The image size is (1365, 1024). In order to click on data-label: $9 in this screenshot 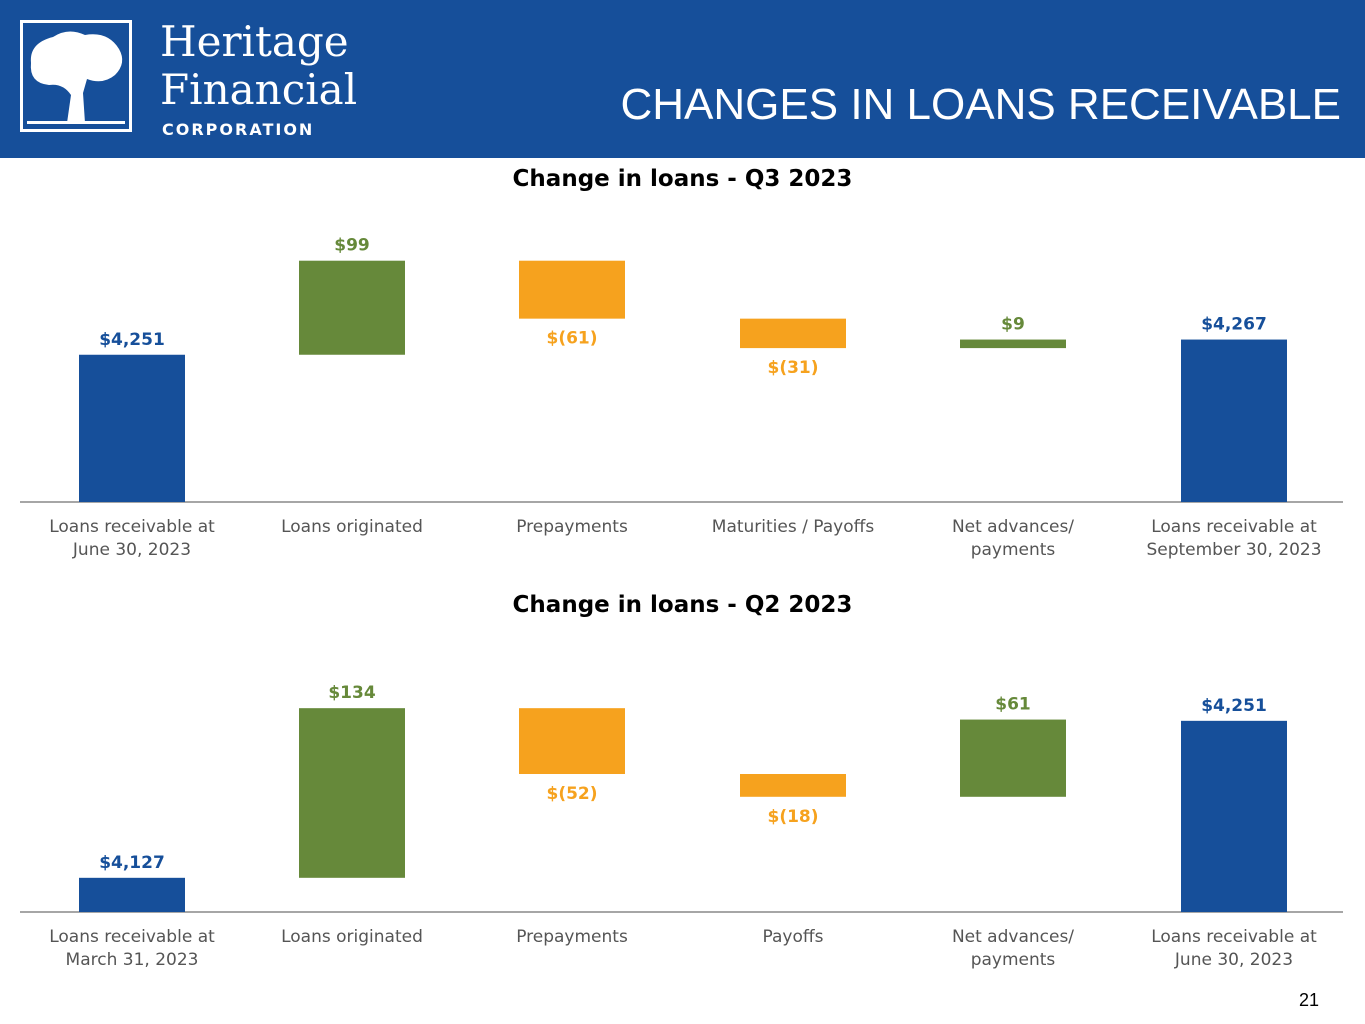, I will do `click(1013, 325)`.